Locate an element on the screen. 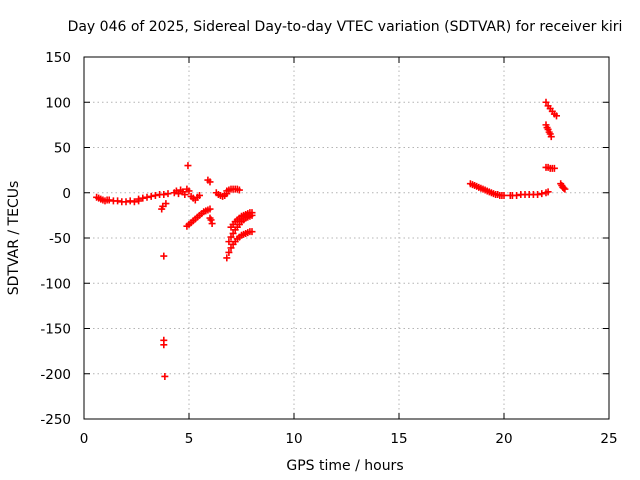 This screenshot has height=480, width=640. series-cluster-4-5h is located at coordinates (186, 194).